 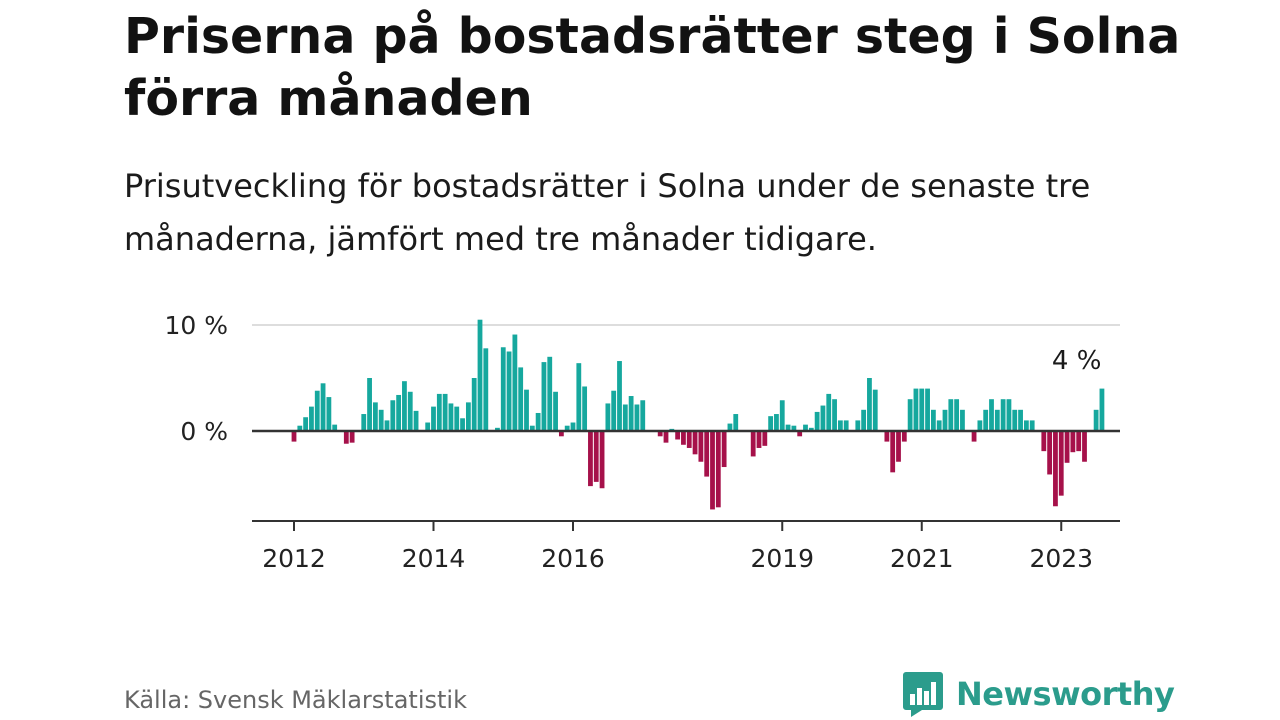 I want to click on x-tick-2014: 2014, so click(x=434, y=547).